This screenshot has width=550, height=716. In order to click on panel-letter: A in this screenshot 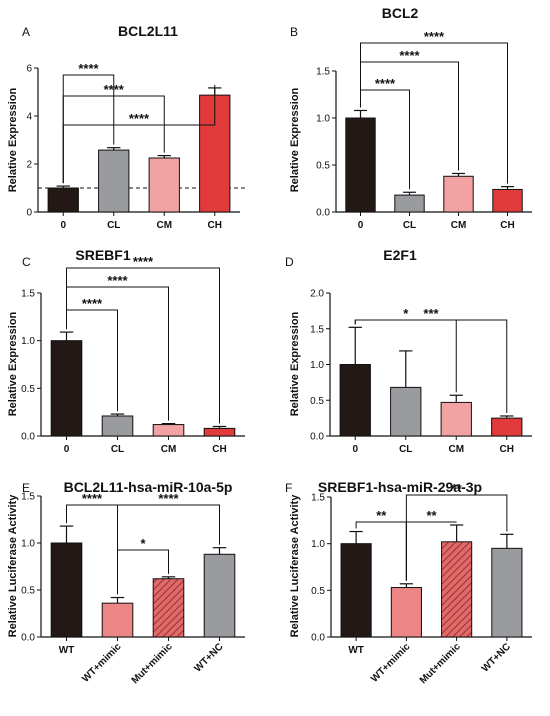, I will do `click(26, 32)`.